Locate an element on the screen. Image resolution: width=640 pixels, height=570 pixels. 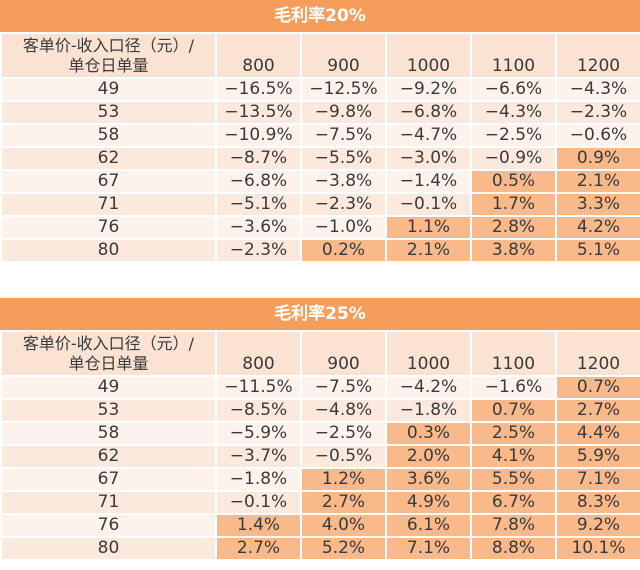
value-cell: −3.6% is located at coordinates (258, 227).